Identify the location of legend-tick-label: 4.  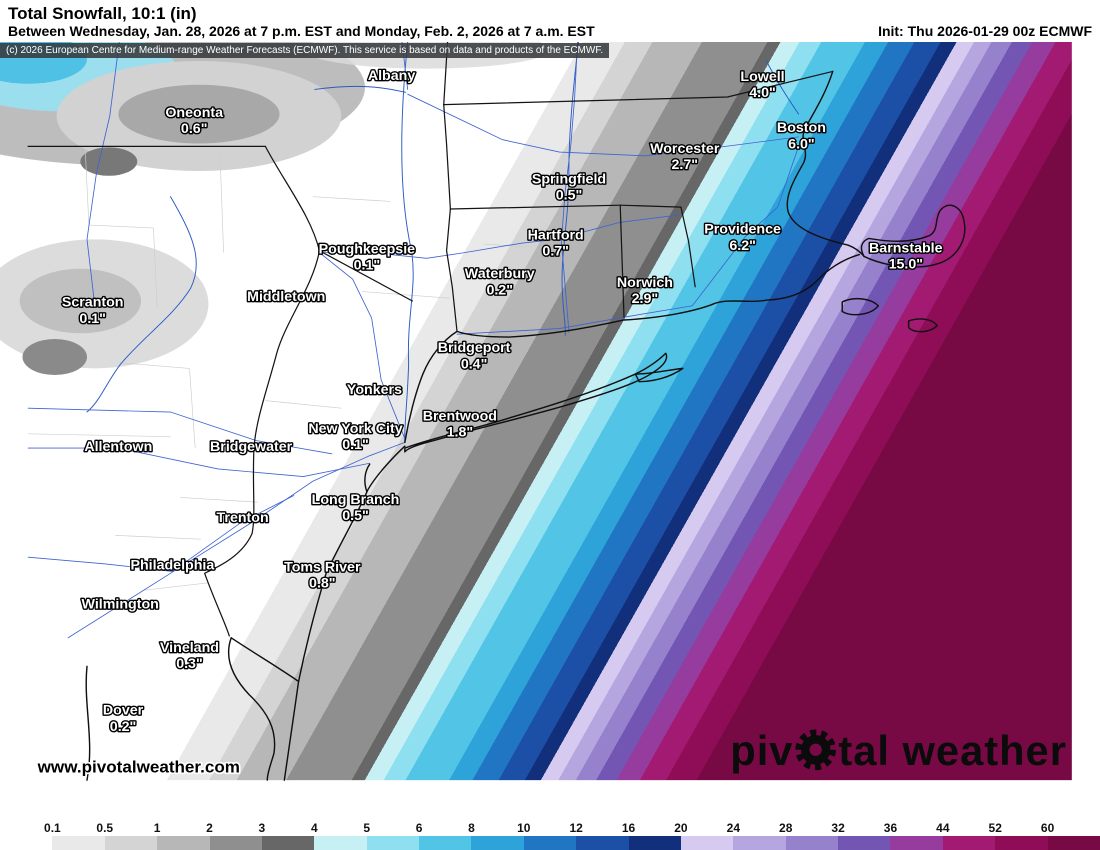
(314, 828).